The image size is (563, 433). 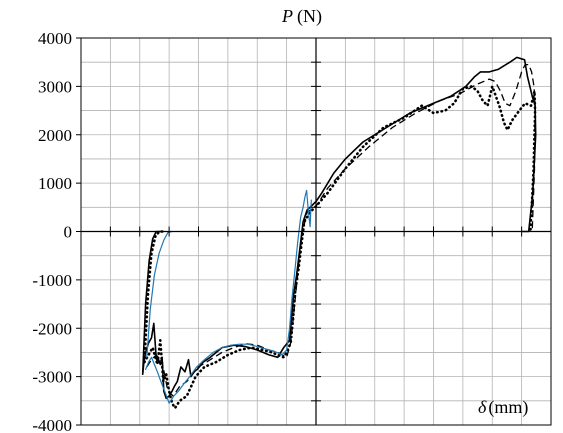 What do you see at coordinates (508, 407) in the screenshot?
I see `x-axis-unit: (mm)` at bounding box center [508, 407].